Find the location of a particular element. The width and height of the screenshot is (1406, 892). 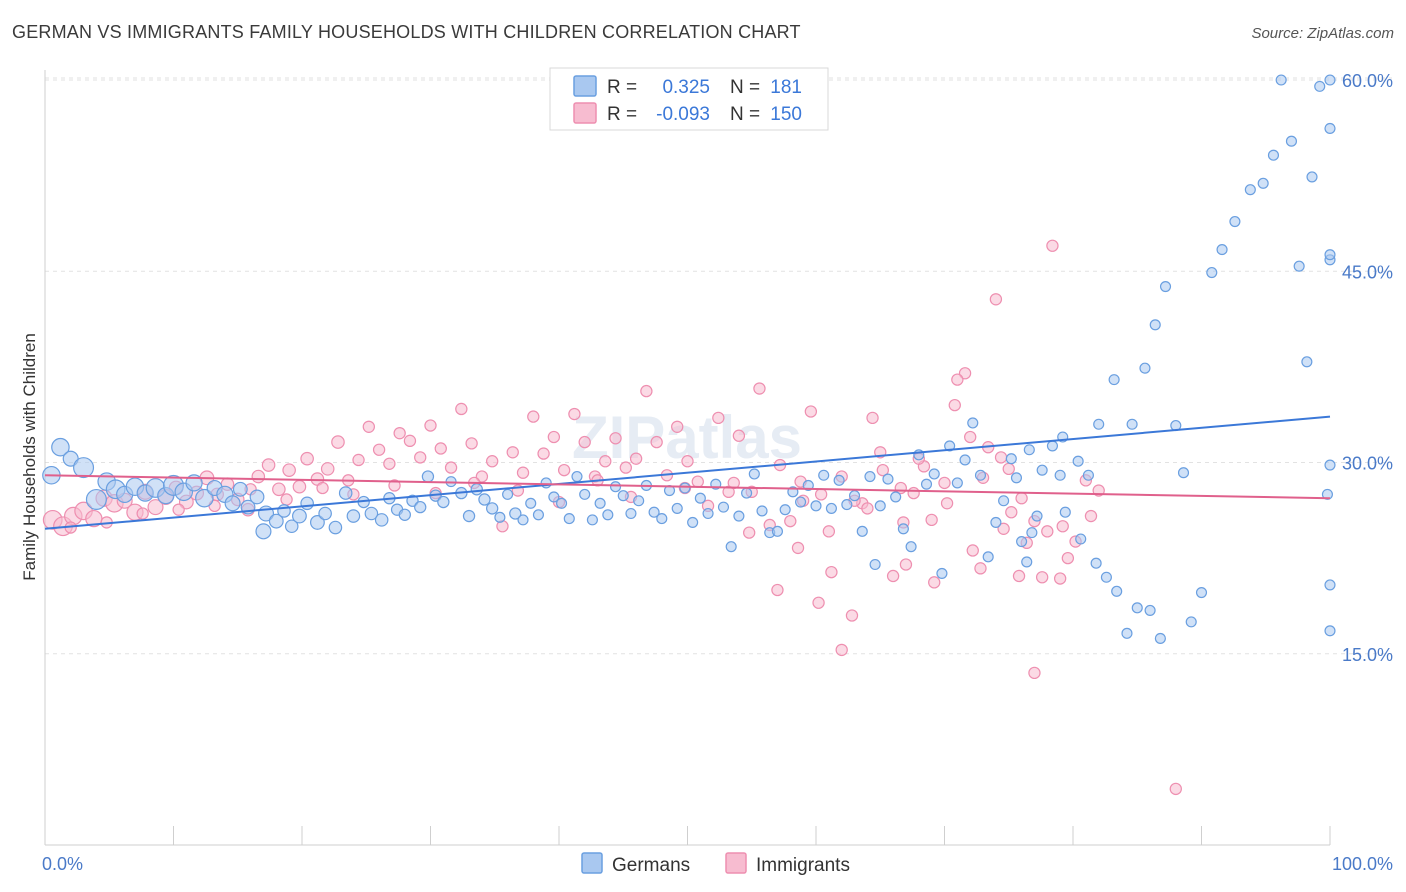

bottom-legend-swatch-immigrants is located at coordinates (736, 863).